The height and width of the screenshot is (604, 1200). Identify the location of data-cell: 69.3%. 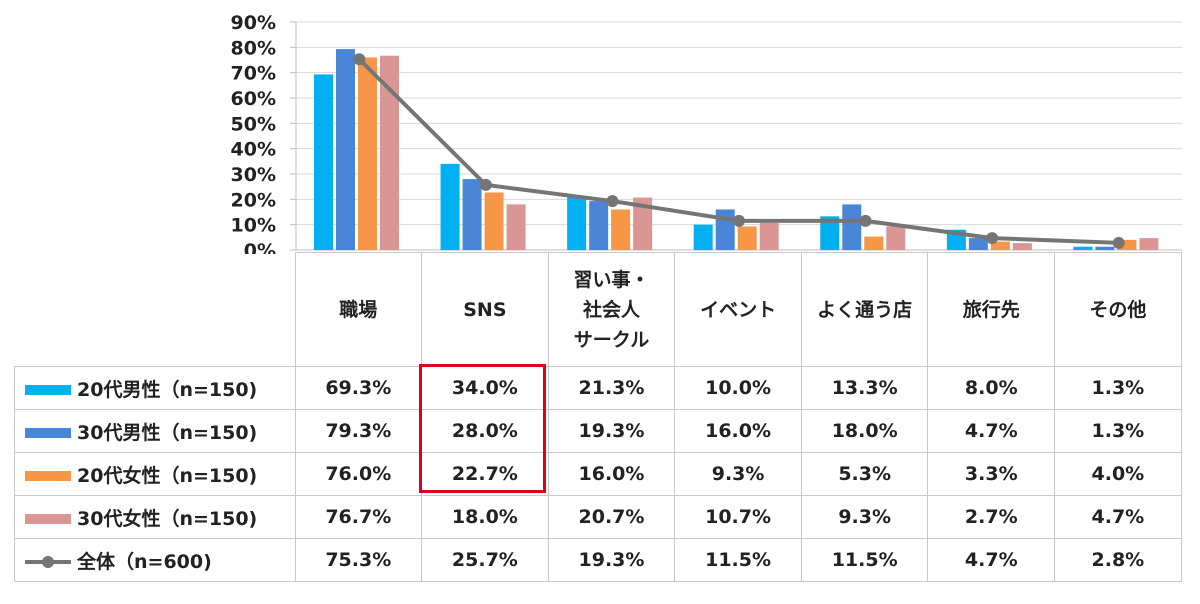
(358, 388).